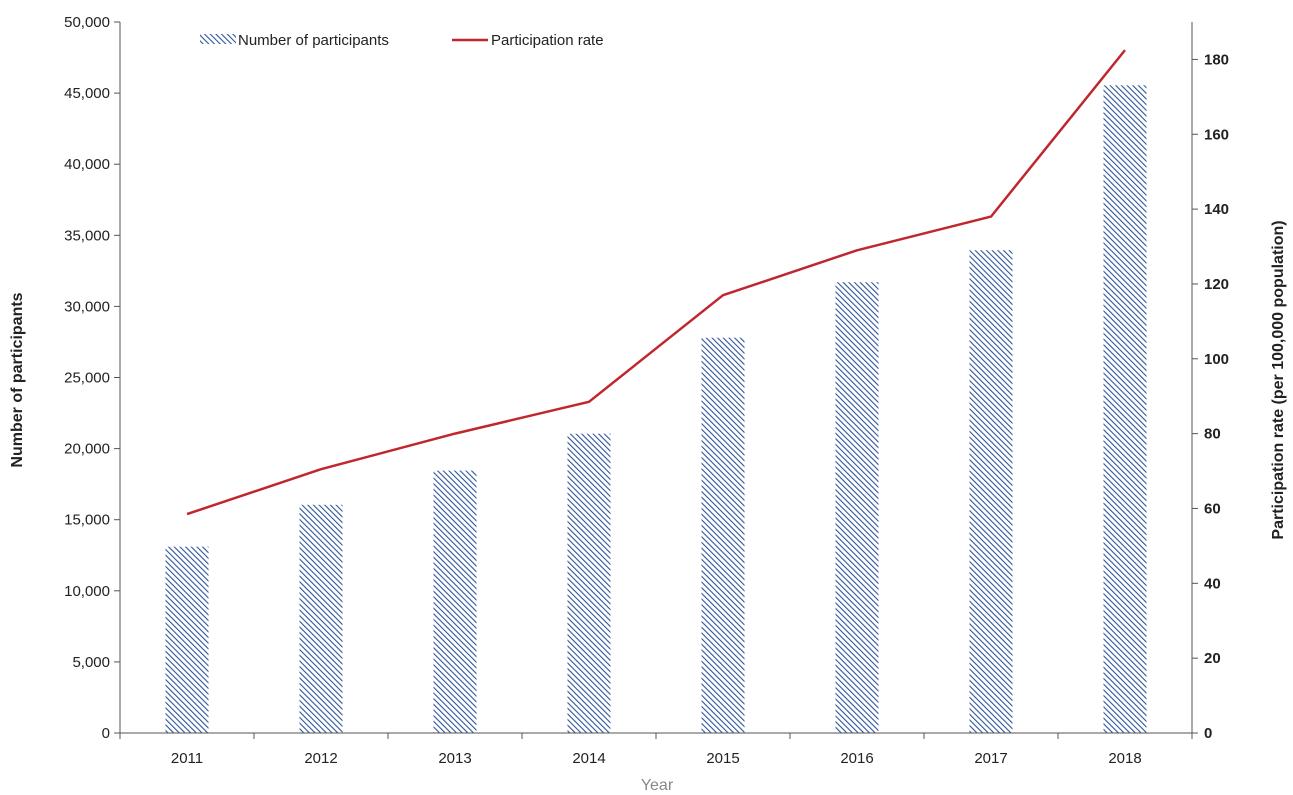  Describe the element at coordinates (313, 40) in the screenshot. I see `legend-bar-label: Number of participants` at that location.